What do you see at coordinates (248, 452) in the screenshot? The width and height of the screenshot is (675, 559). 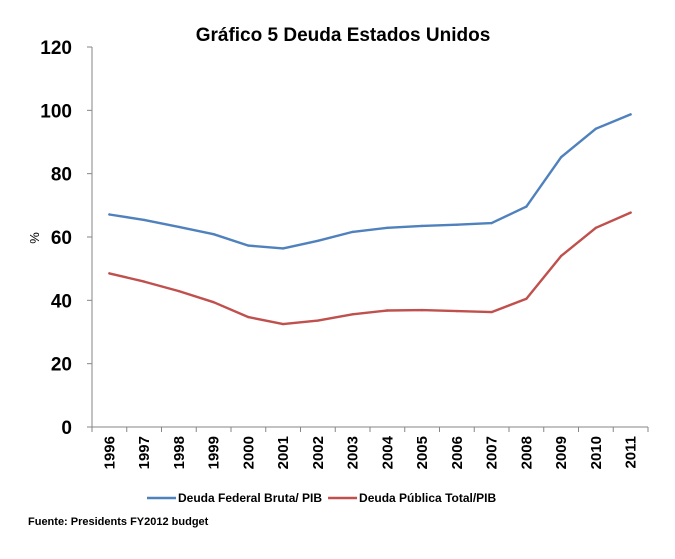 I see `x-tick-label: 2000` at bounding box center [248, 452].